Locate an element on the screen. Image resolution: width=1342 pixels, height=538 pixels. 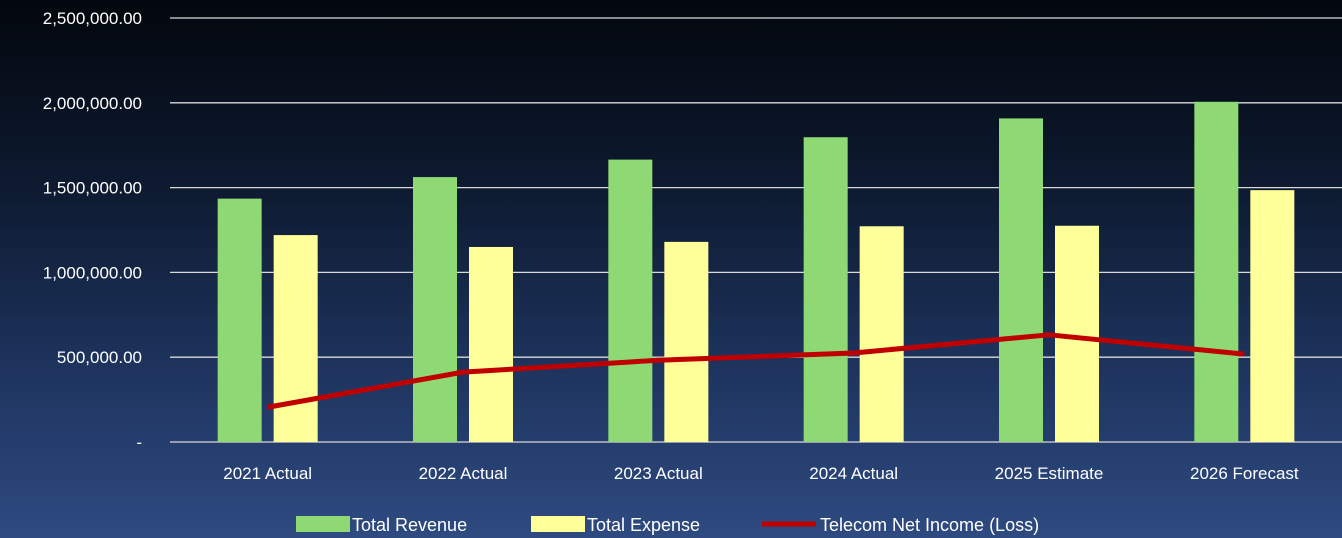
y-tick-label: - is located at coordinates (139, 442).